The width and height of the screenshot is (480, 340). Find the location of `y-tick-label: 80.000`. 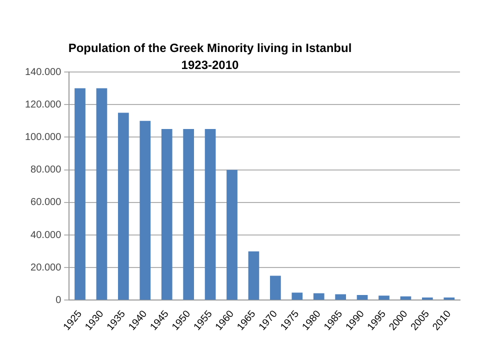

y-tick-label: 80.000 is located at coordinates (46, 170).